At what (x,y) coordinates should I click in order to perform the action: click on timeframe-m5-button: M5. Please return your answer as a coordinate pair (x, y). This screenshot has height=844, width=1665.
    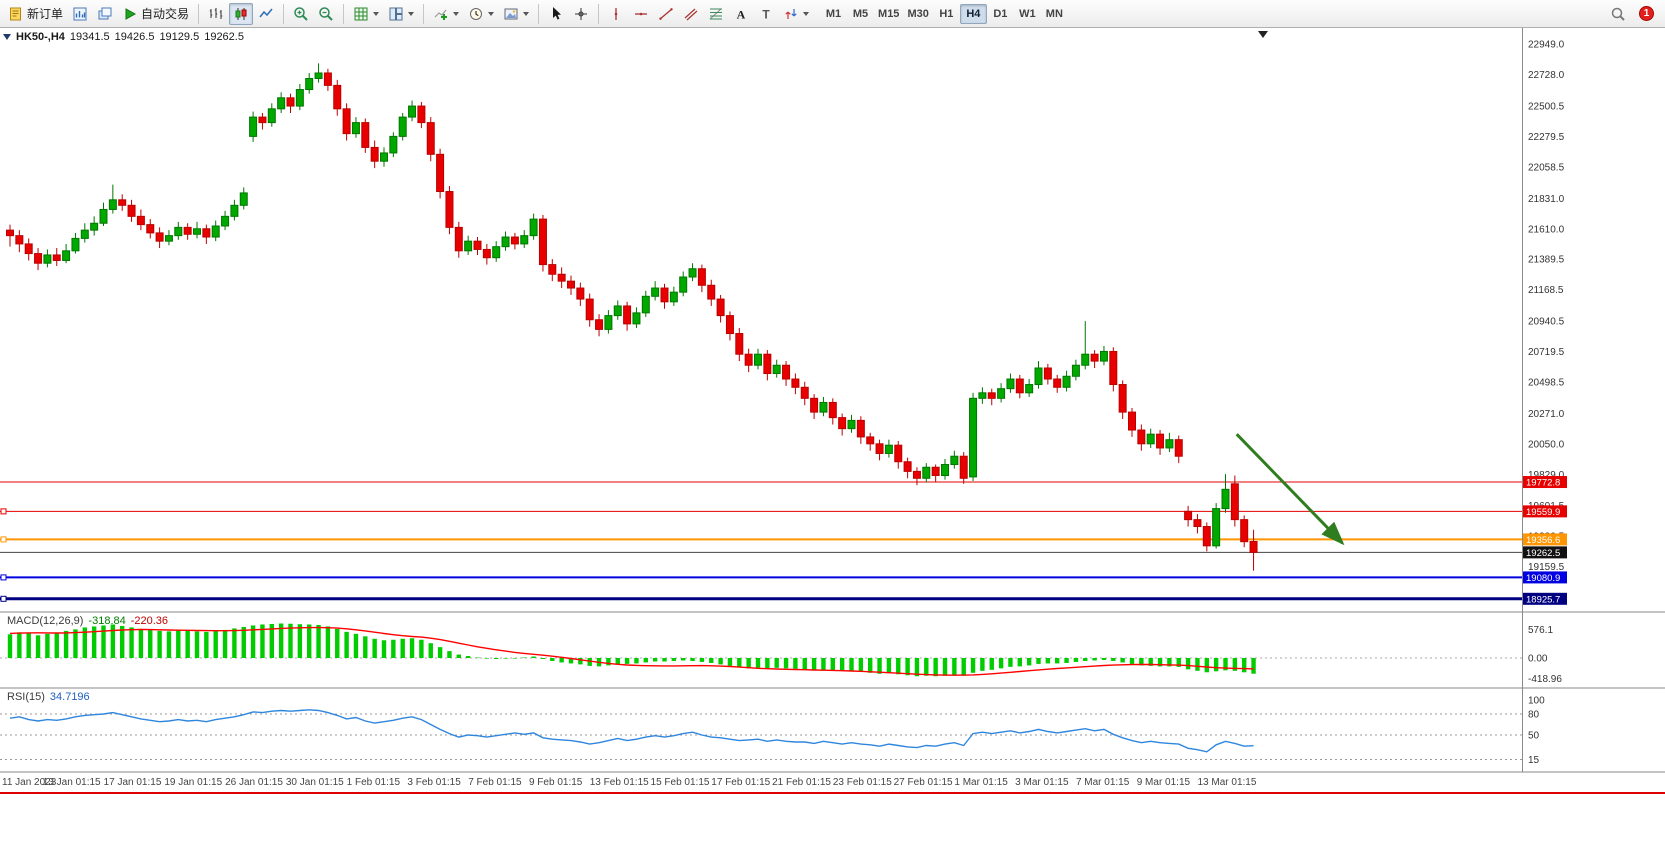
    Looking at the image, I should click on (860, 13).